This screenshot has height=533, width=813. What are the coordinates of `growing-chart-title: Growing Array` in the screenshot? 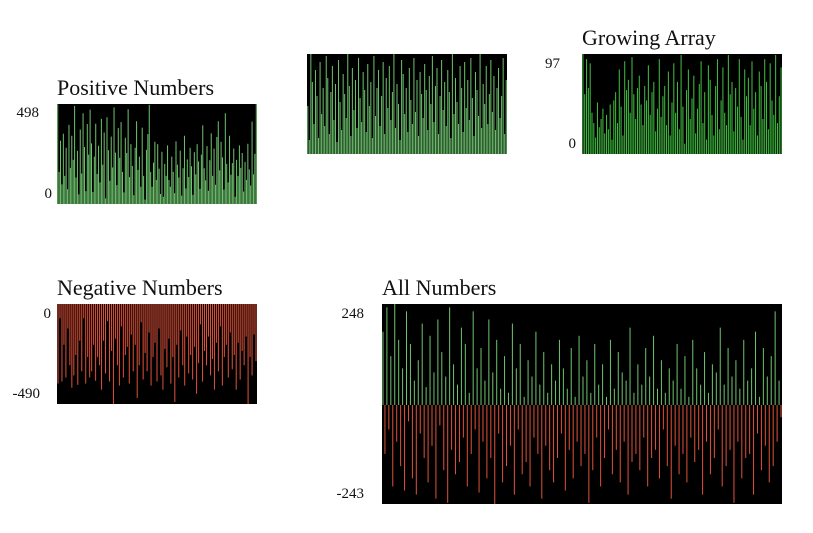 It's located at (649, 37).